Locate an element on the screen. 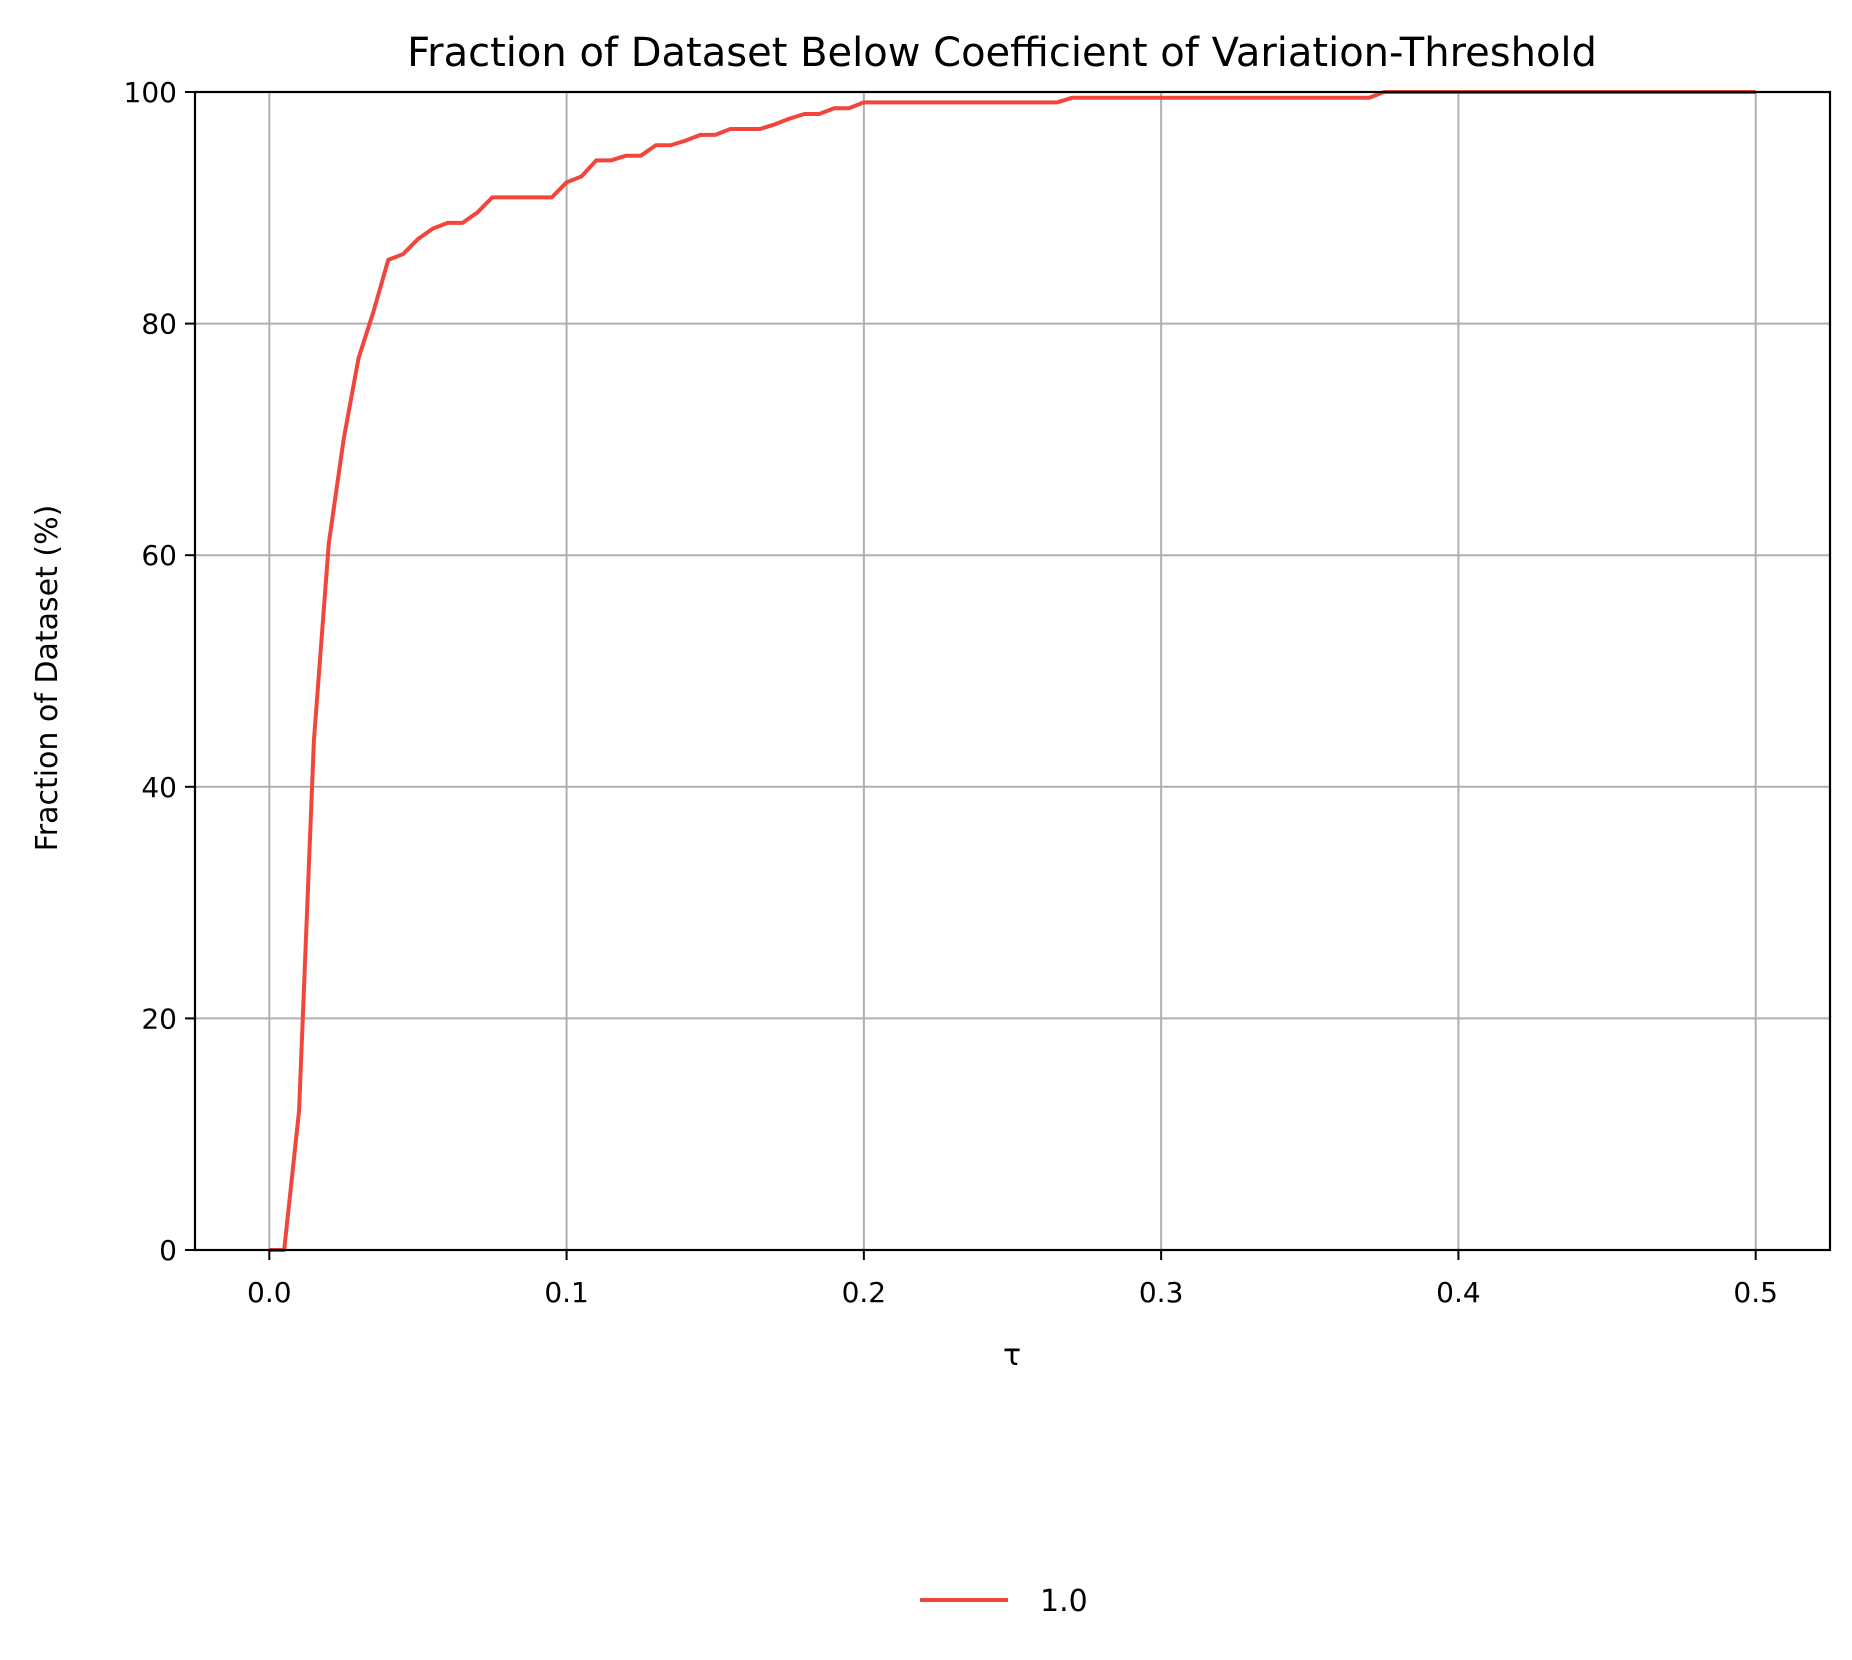  x-axis-label: τ is located at coordinates (1012, 1355).